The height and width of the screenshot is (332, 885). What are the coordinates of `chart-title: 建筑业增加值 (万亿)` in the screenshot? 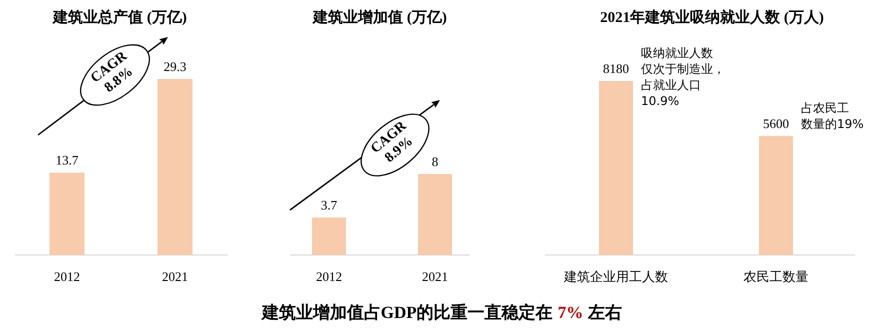 It's located at (379, 17).